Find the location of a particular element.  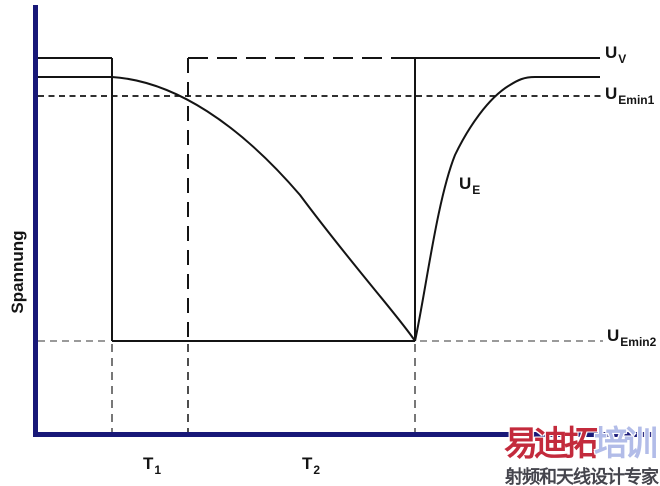

watermark-subtitle: 射频和天线设计专家 is located at coordinates (582, 476).